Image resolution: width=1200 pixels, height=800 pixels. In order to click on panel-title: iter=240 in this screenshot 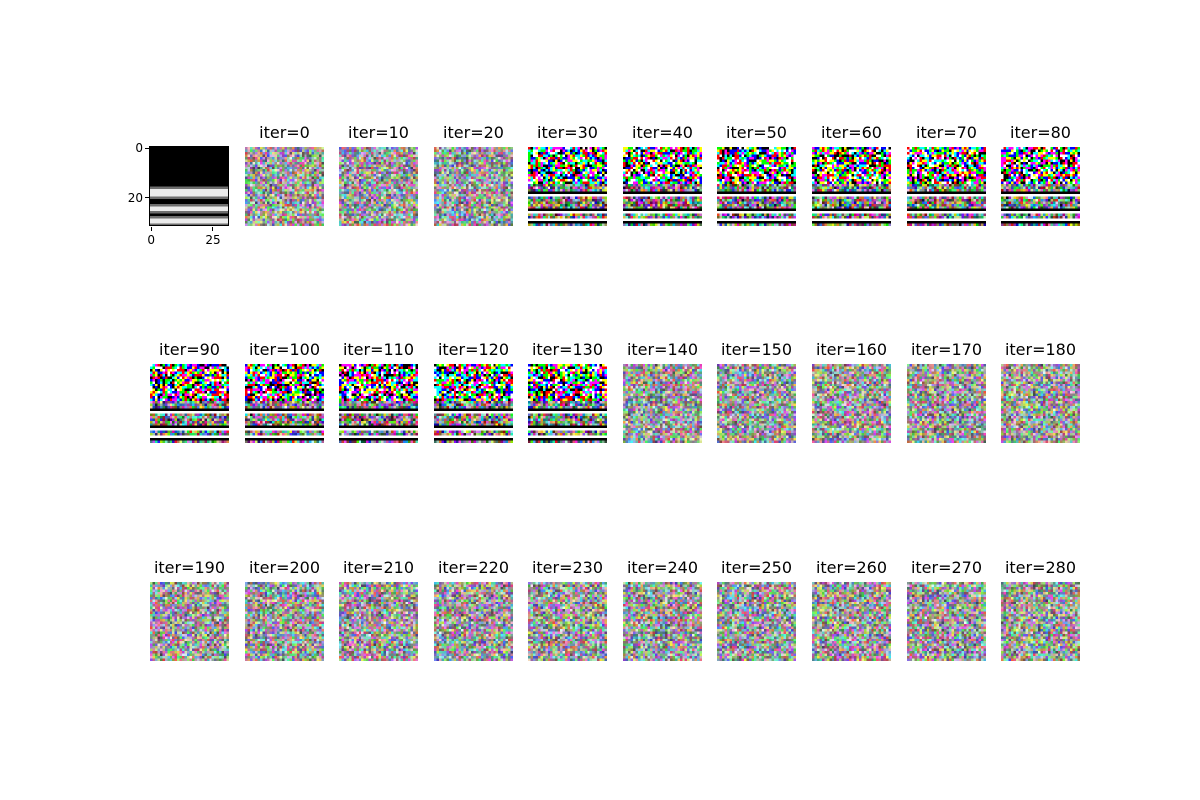, I will do `click(662, 567)`.